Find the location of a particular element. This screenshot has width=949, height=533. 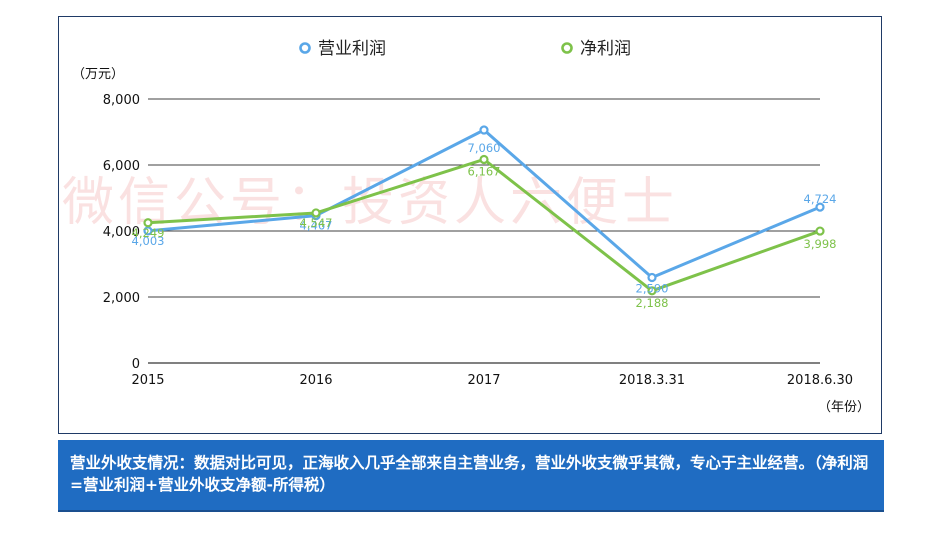

data-label: 4,547 is located at coordinates (316, 223).